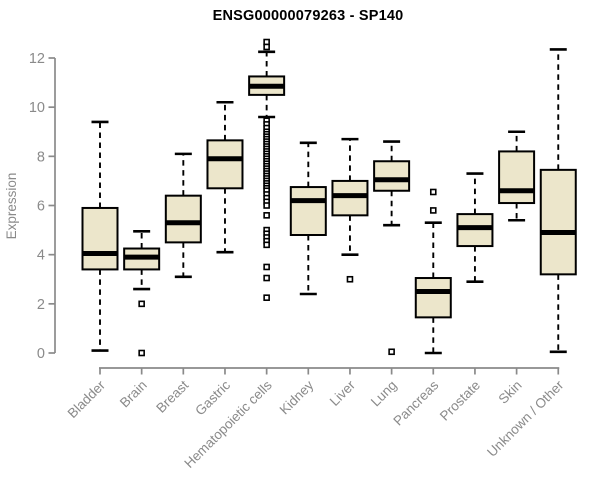 The image size is (600, 500). Describe the element at coordinates (183, 219) in the screenshot. I see `box-breast` at that location.